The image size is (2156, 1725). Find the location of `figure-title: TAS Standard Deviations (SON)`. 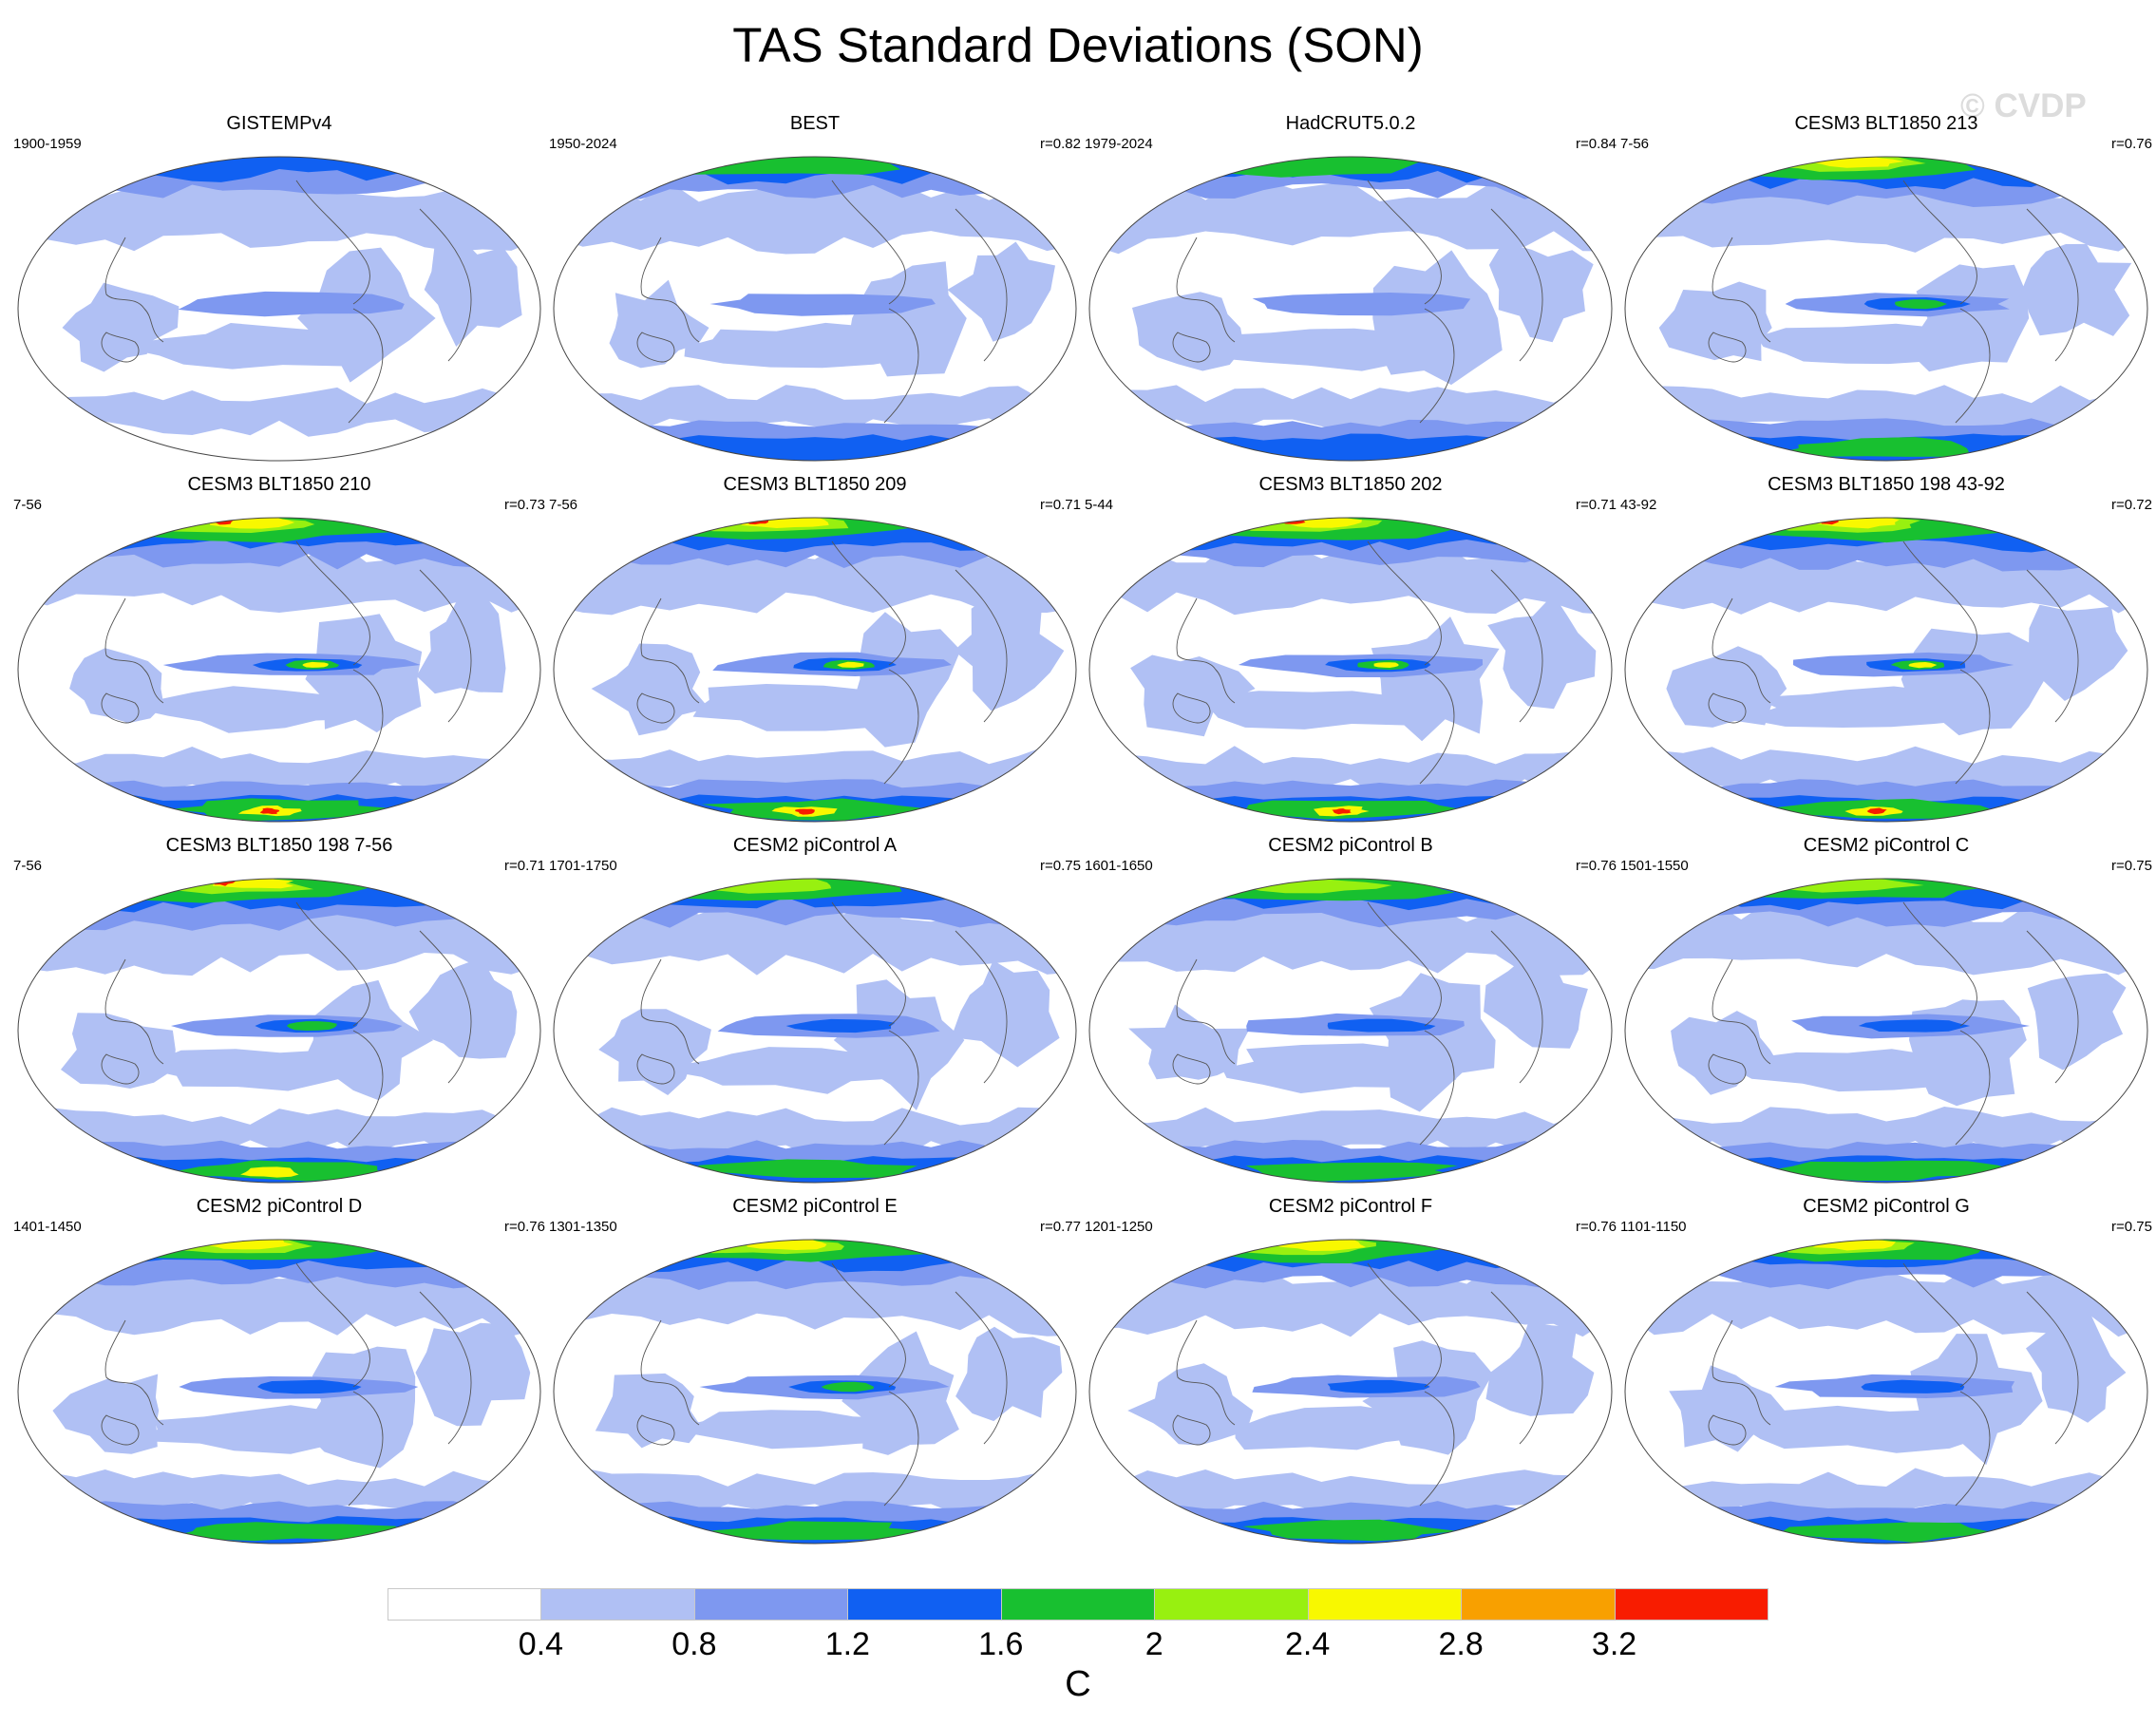

figure-title: TAS Standard Deviations (SON) is located at coordinates (1078, 45).